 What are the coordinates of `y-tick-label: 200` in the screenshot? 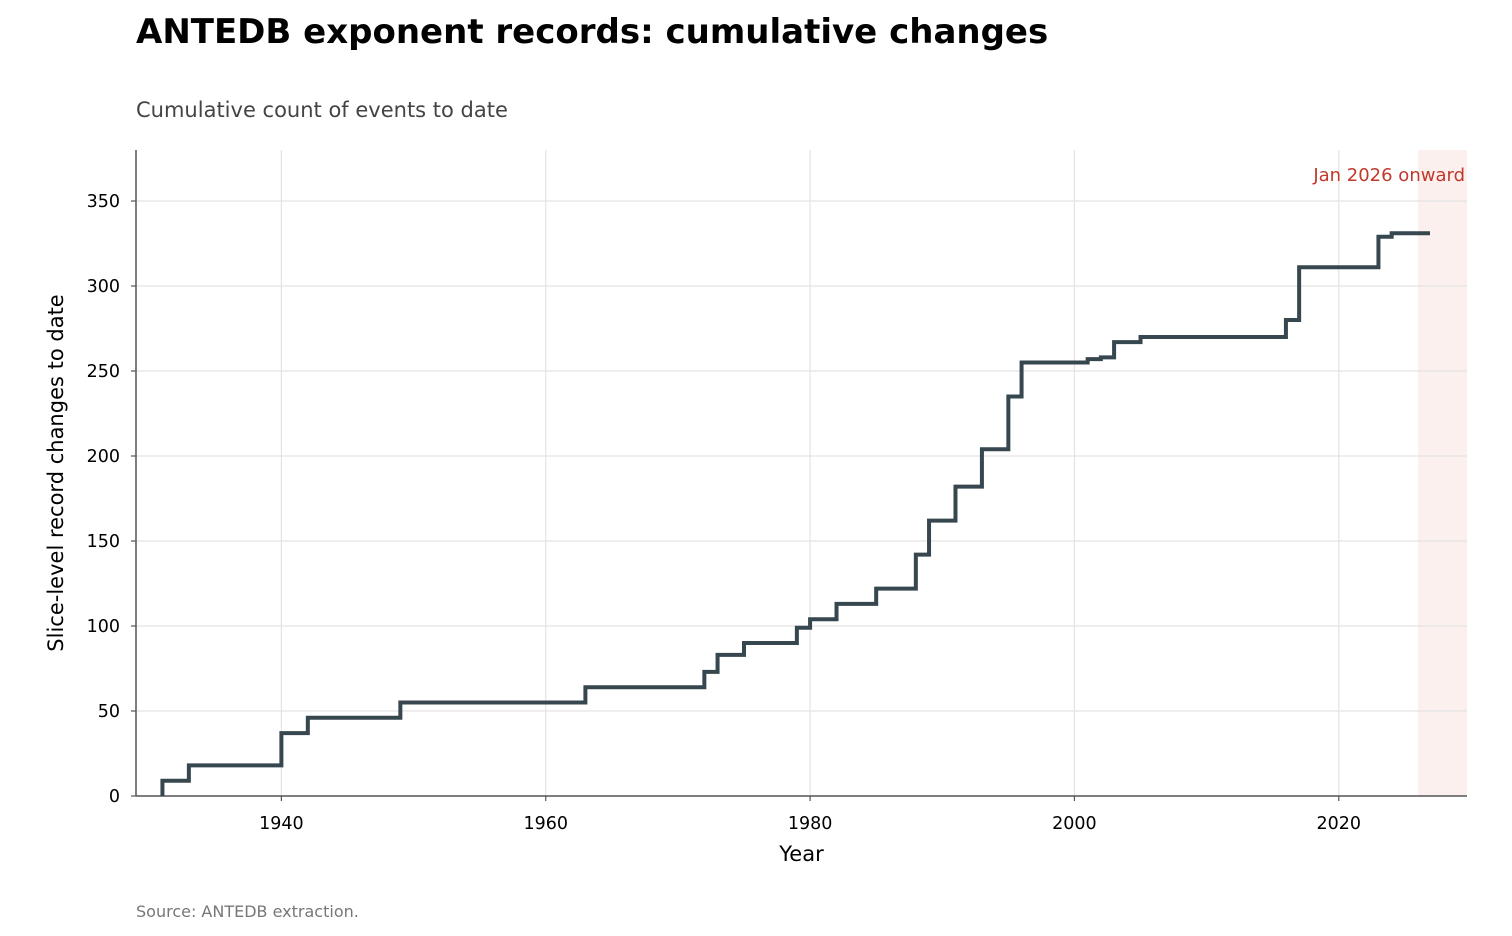 It's located at (103, 457).